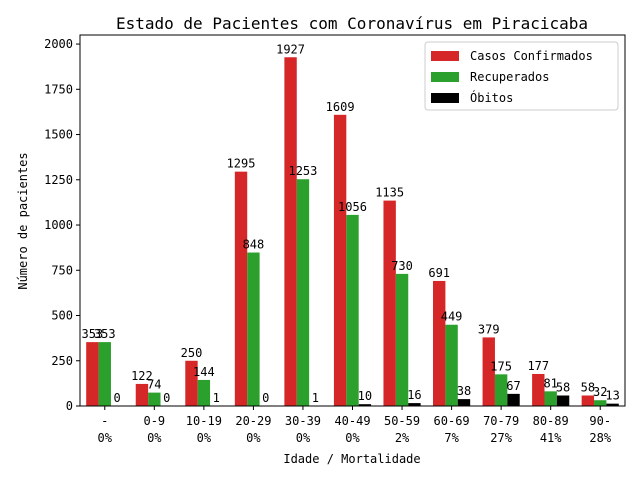 The width and height of the screenshot is (640, 480). What do you see at coordinates (104, 421) in the screenshot?
I see `x-tick-label: -` at bounding box center [104, 421].